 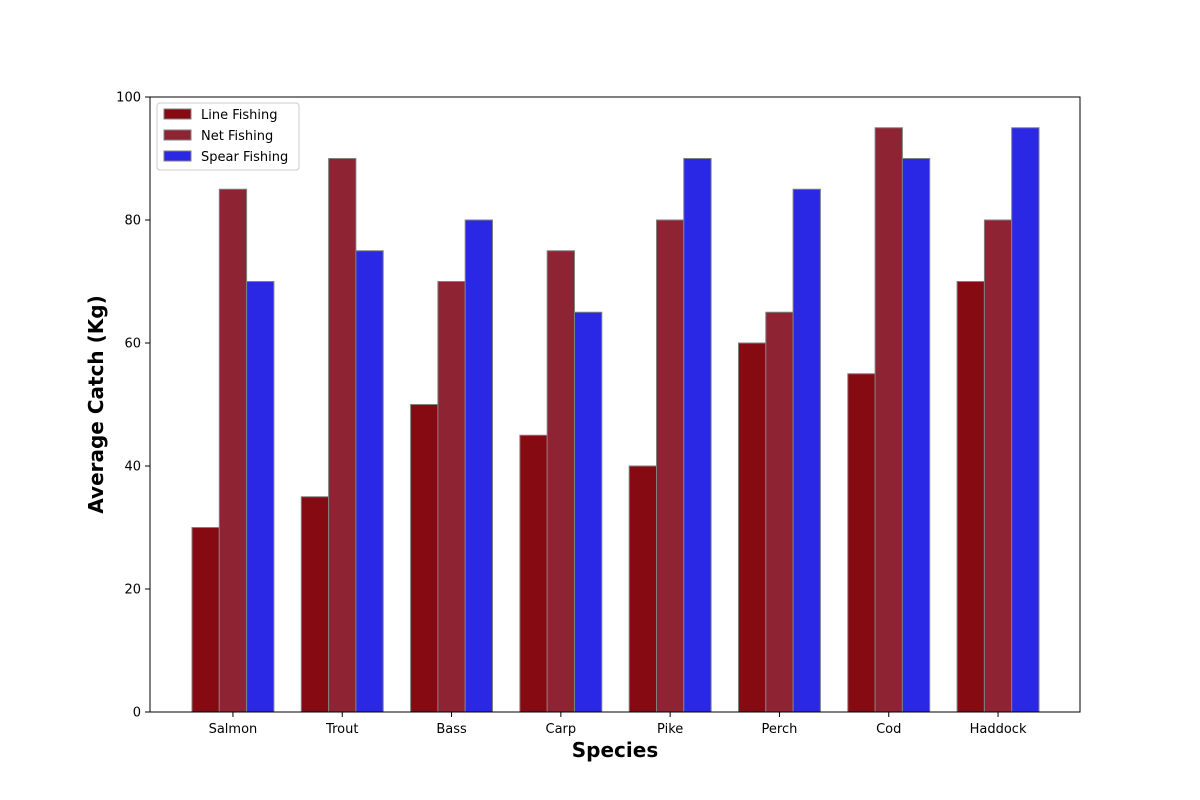 What do you see at coordinates (132, 590) in the screenshot?
I see `y-tick-label: 20` at bounding box center [132, 590].